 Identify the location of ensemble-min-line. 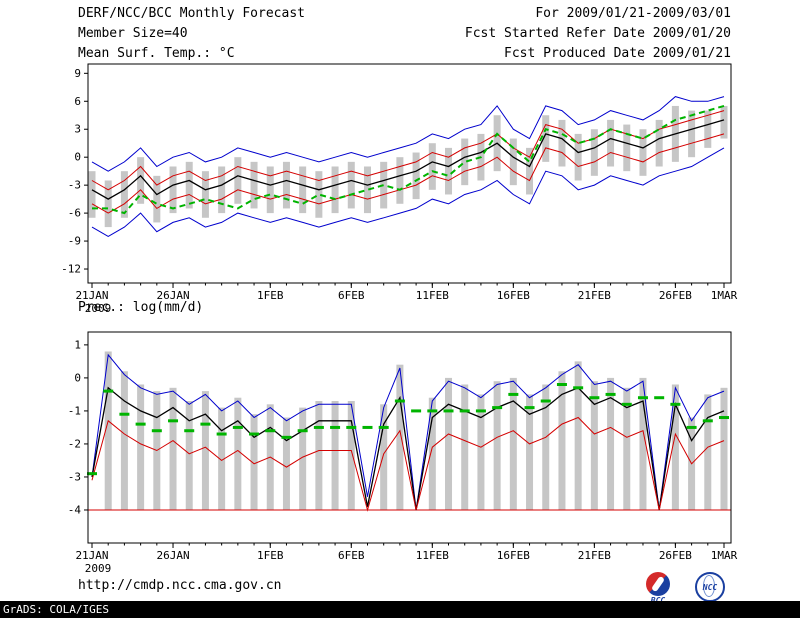
(408, 192).